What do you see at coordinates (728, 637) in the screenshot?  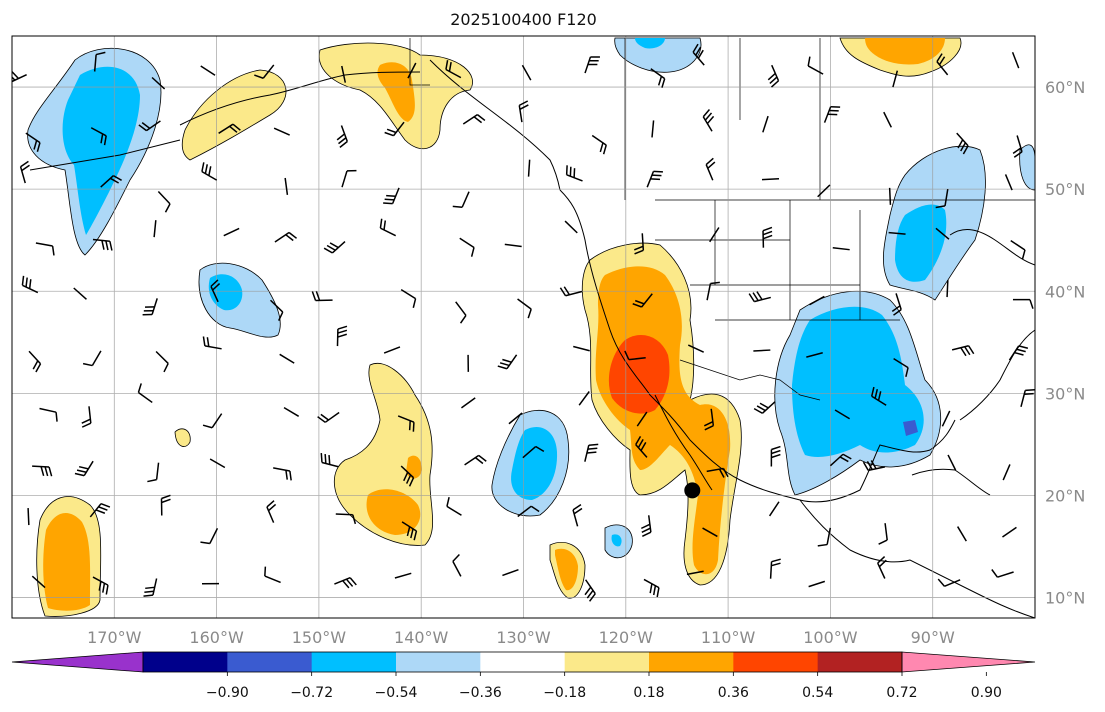 I see `lon-tick-label: 110°W` at bounding box center [728, 637].